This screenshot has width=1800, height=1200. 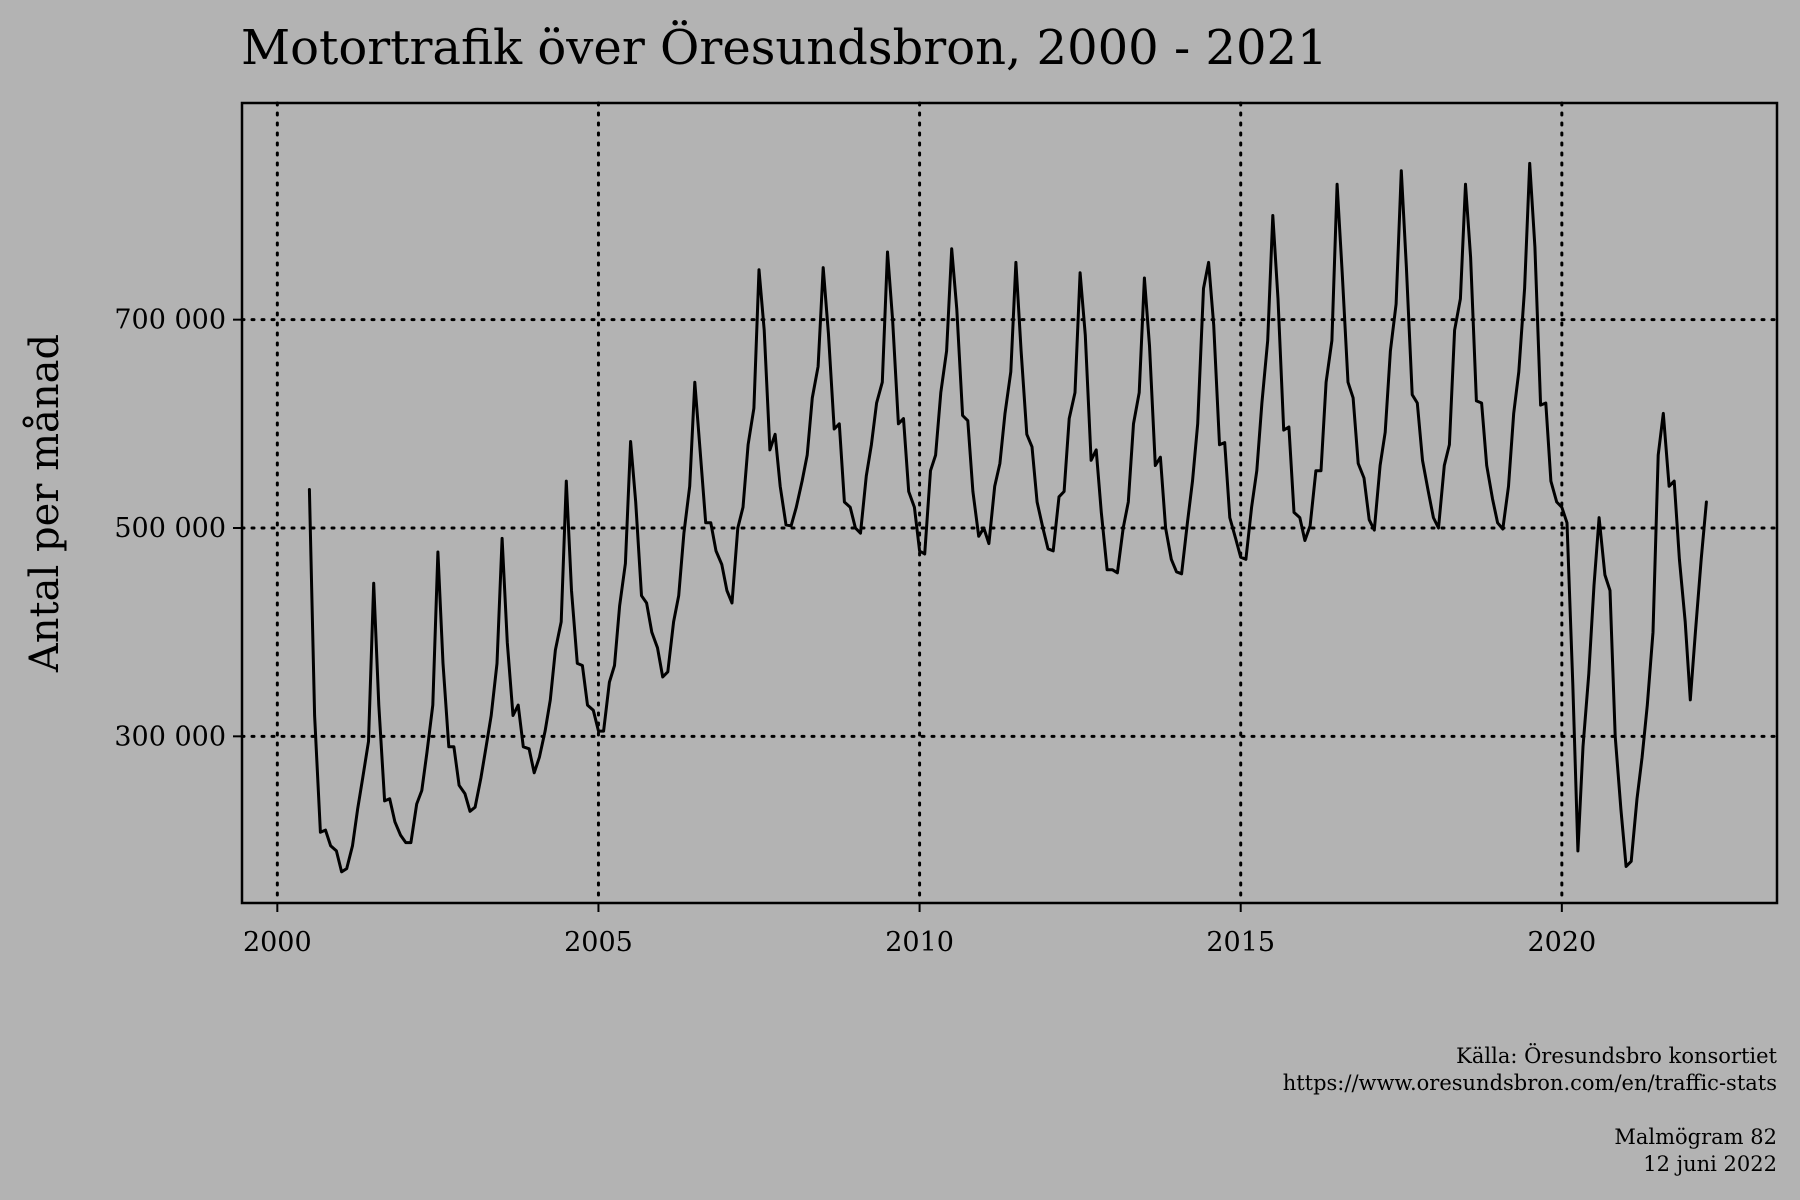 What do you see at coordinates (45, 503) in the screenshot?
I see `y-axis-label: Antal per månad` at bounding box center [45, 503].